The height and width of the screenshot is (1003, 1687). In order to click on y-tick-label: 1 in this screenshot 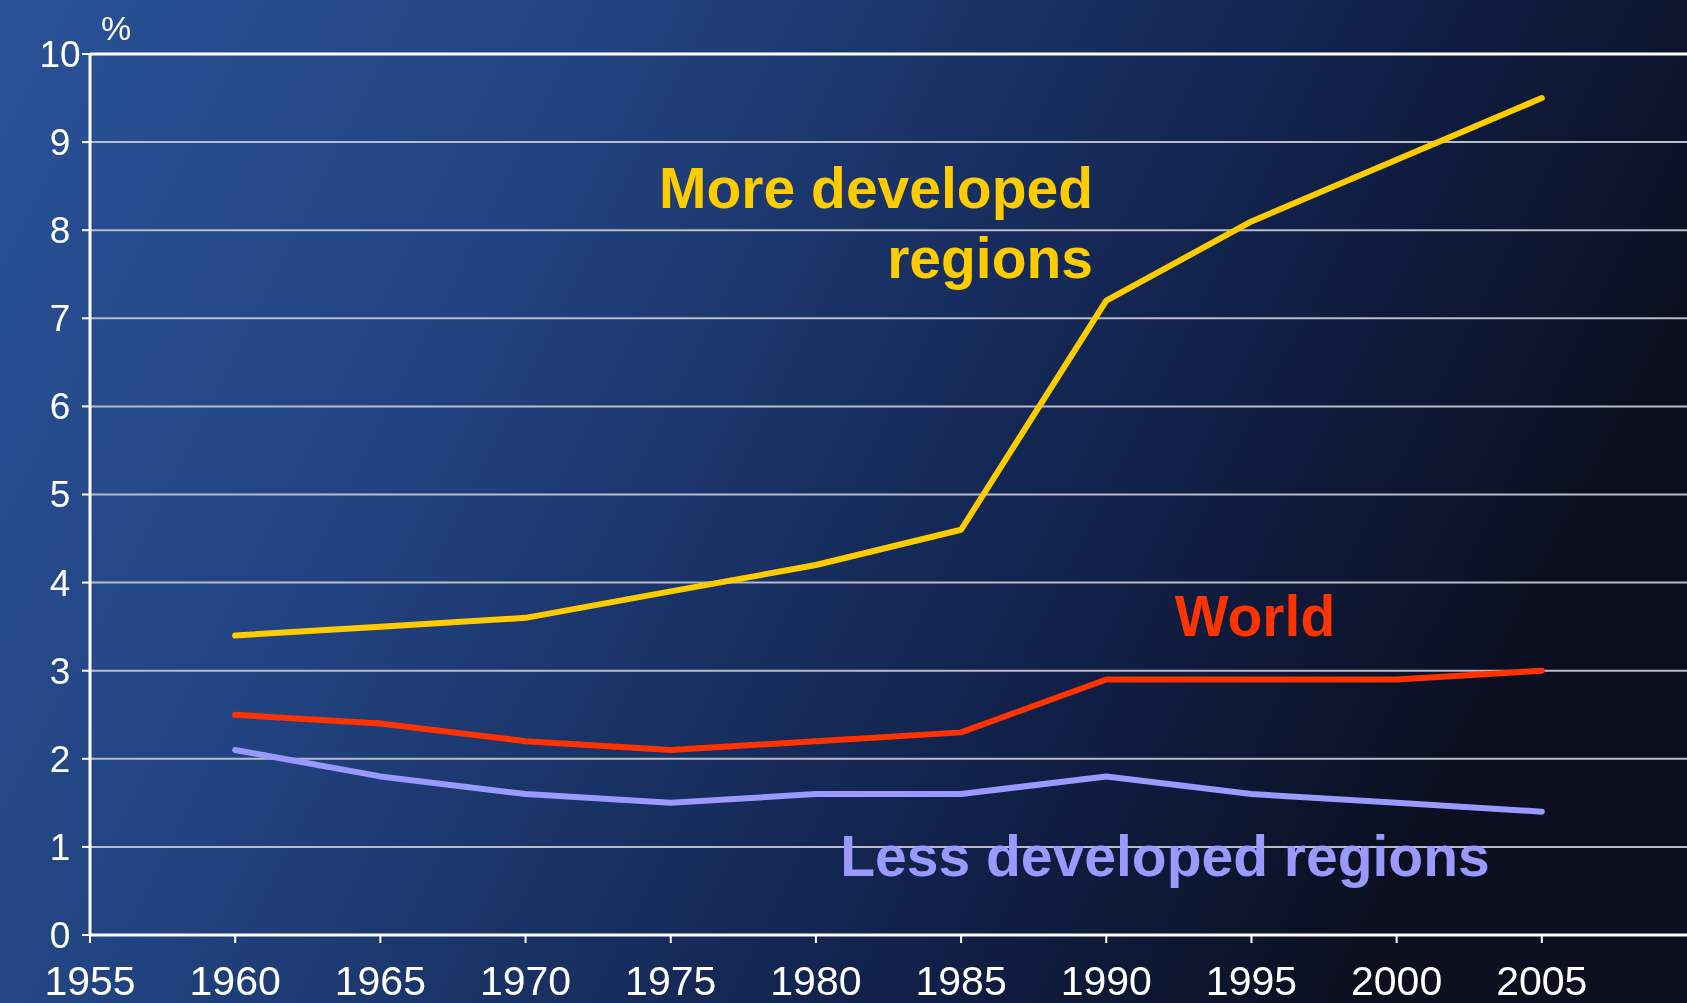, I will do `click(60, 847)`.